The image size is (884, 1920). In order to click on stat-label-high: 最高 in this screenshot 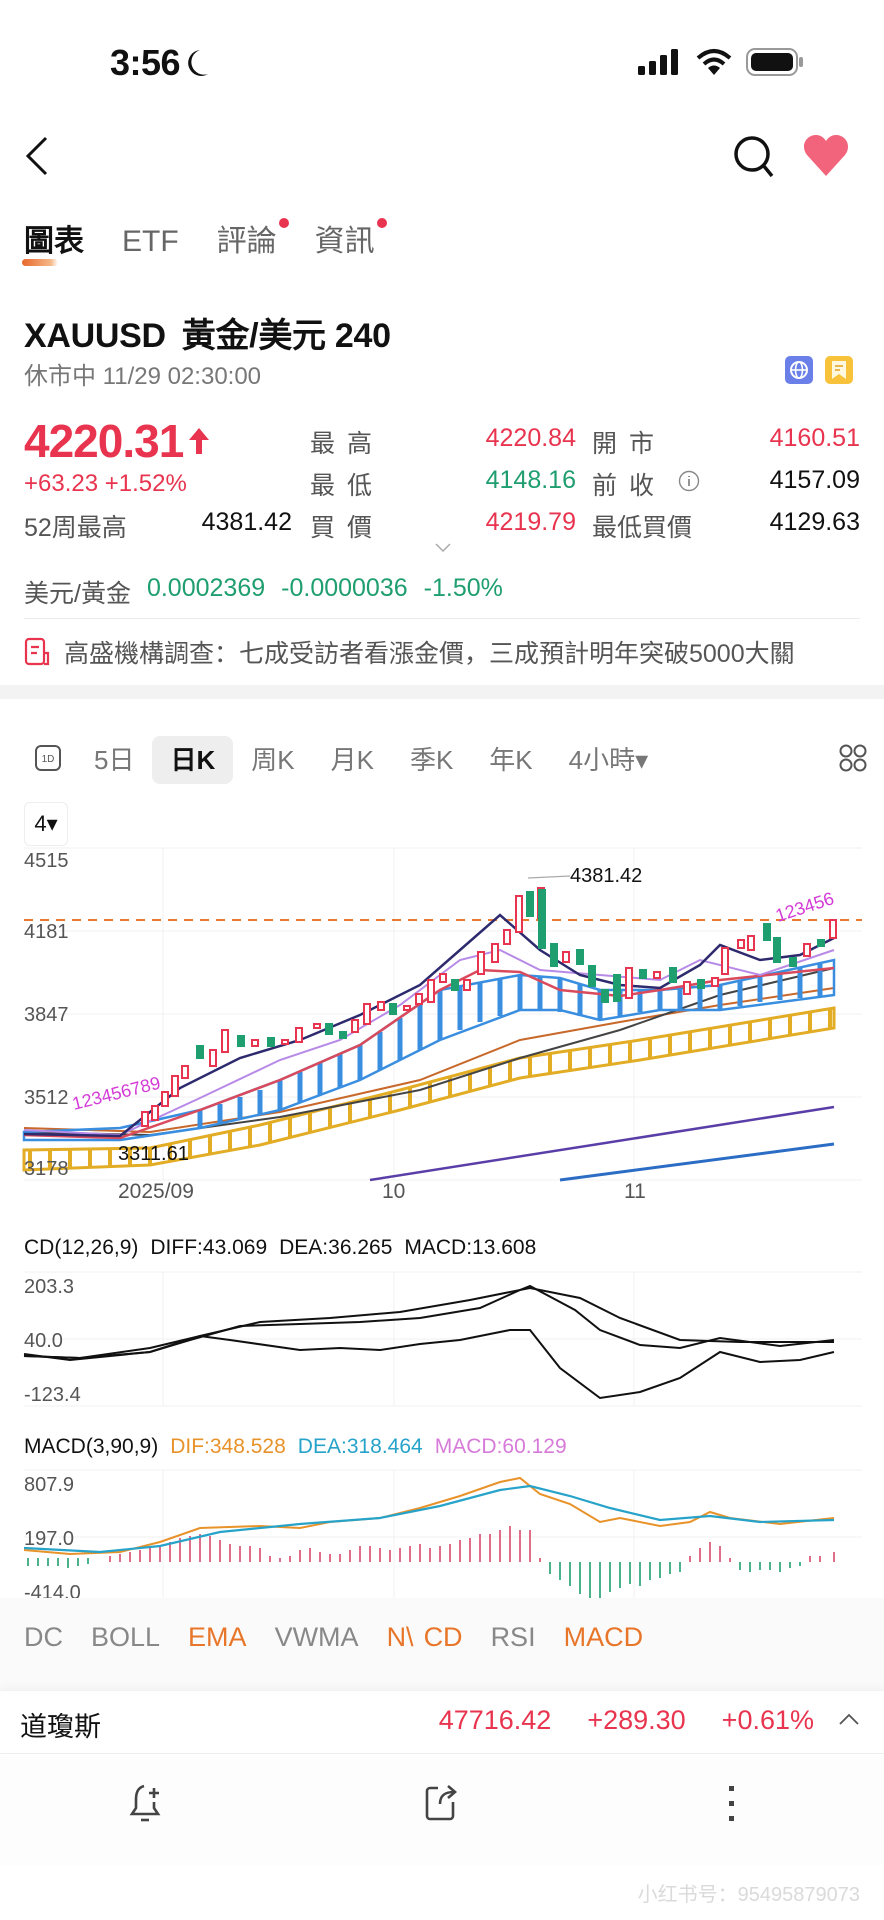, I will do `click(347, 444)`.